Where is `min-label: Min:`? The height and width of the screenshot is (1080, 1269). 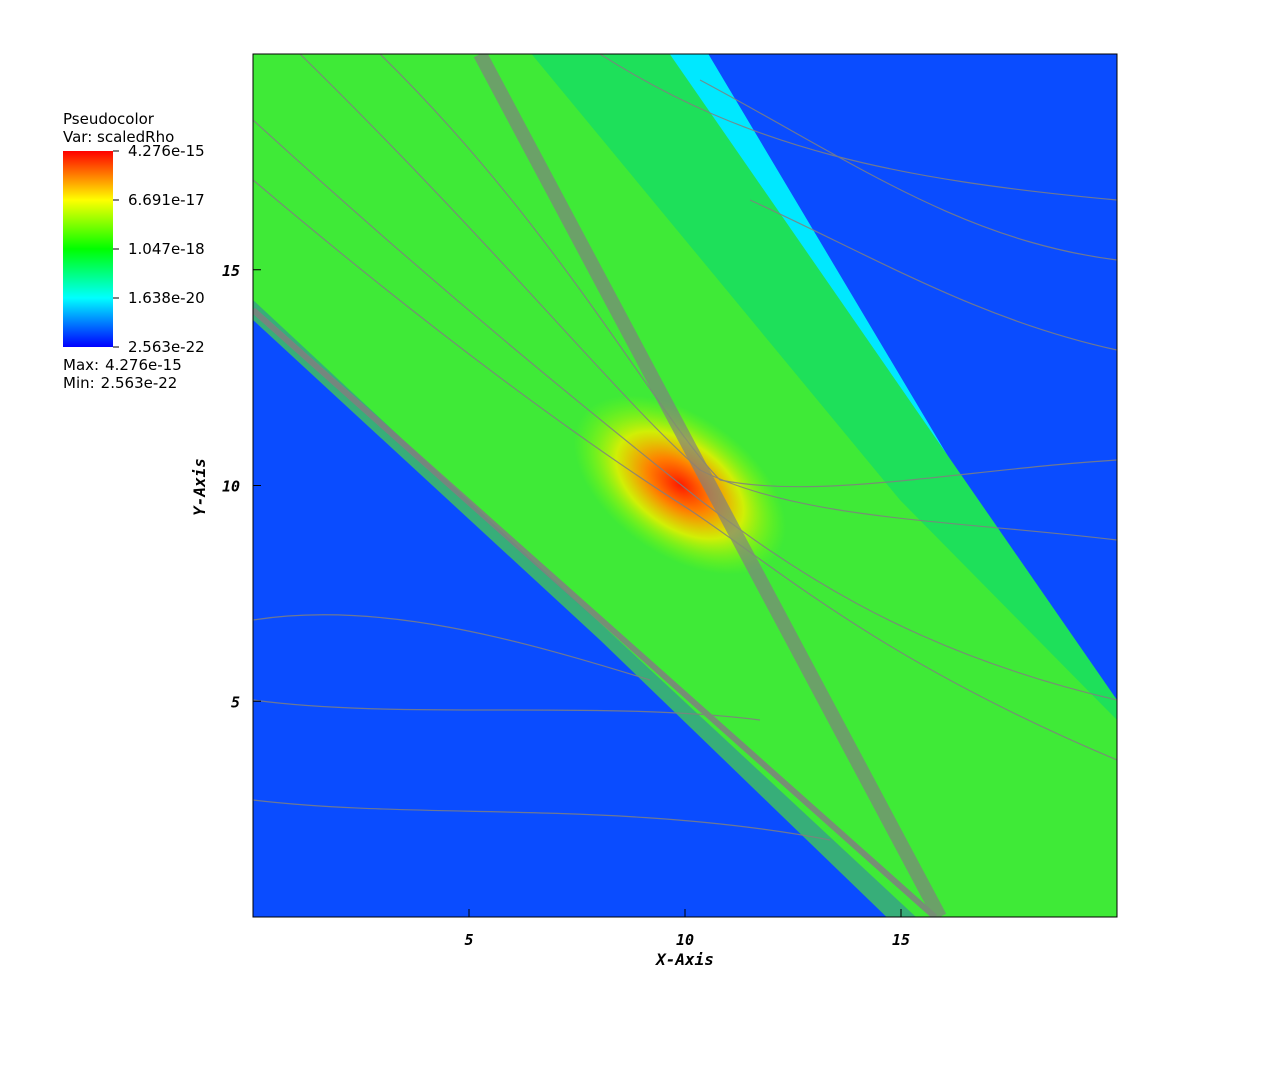
min-label: Min: is located at coordinates (79, 383).